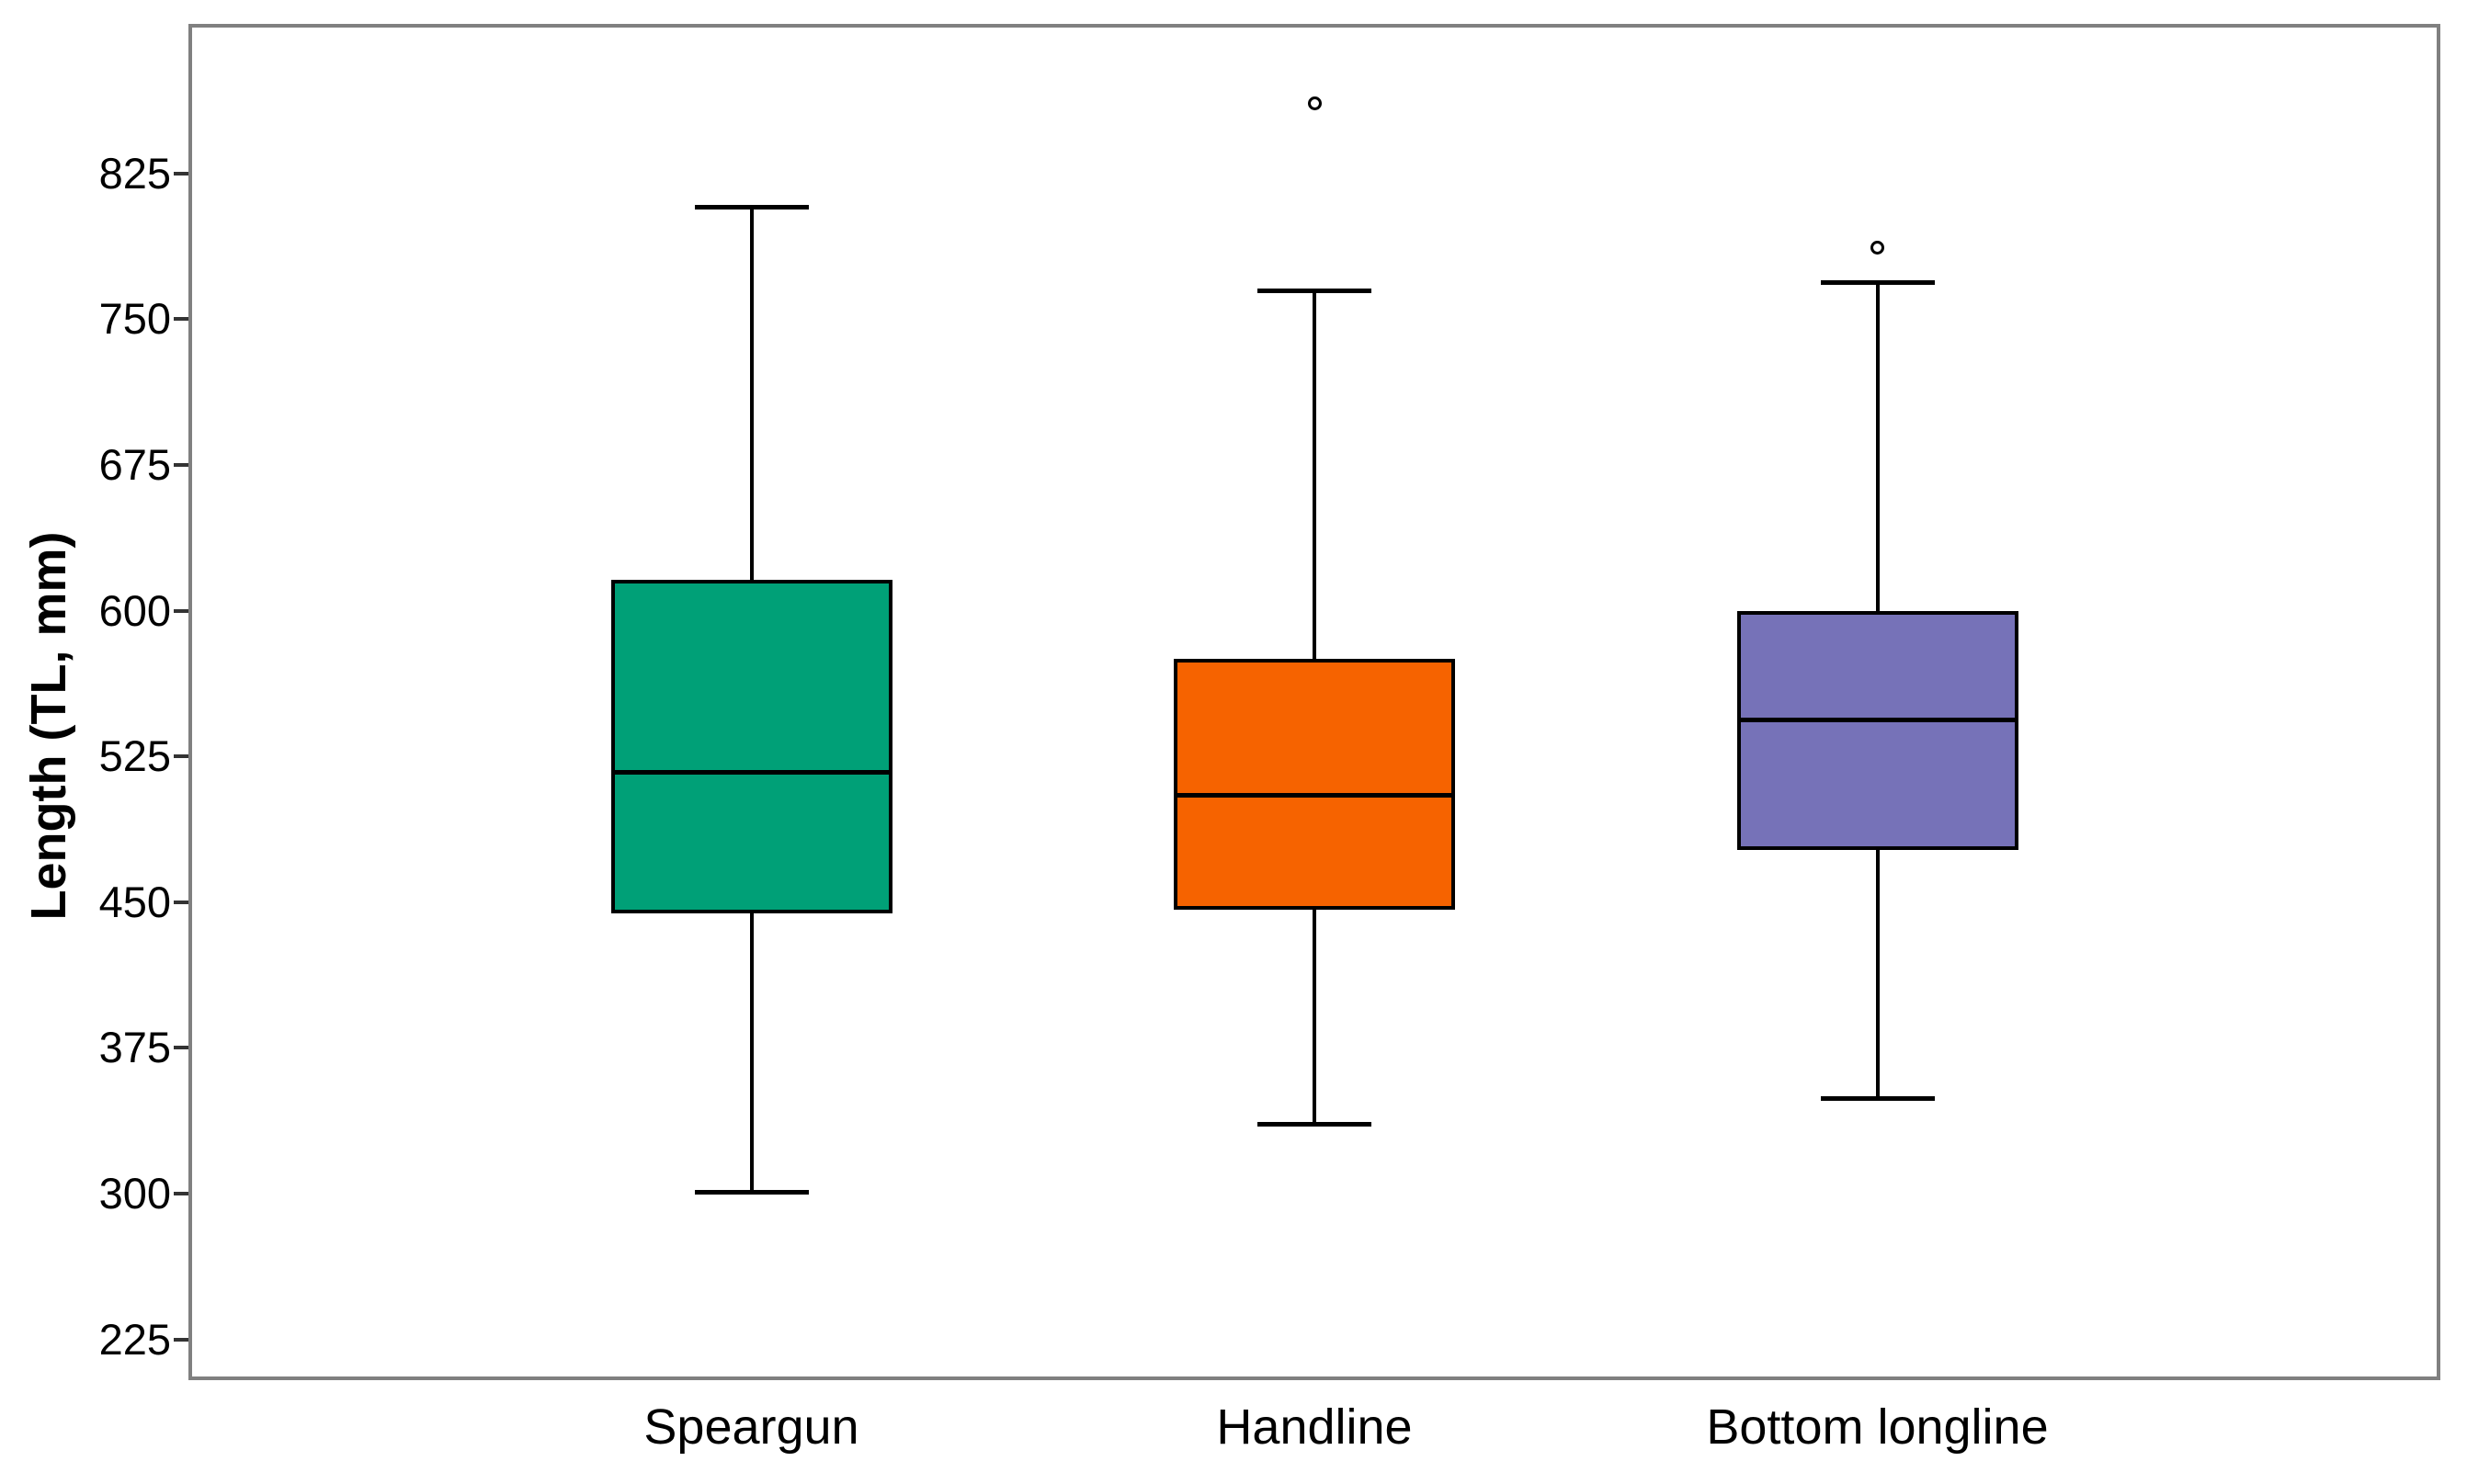 This screenshot has height=1484, width=2467. I want to click on y-tick-label: 225, so click(134, 1339).